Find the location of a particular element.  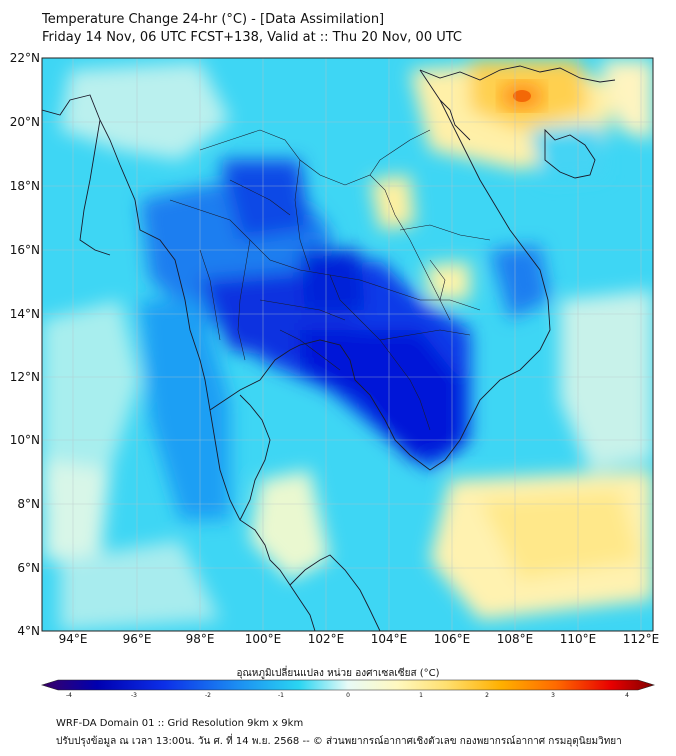

lat-label: 20°N is located at coordinates (24, 122).